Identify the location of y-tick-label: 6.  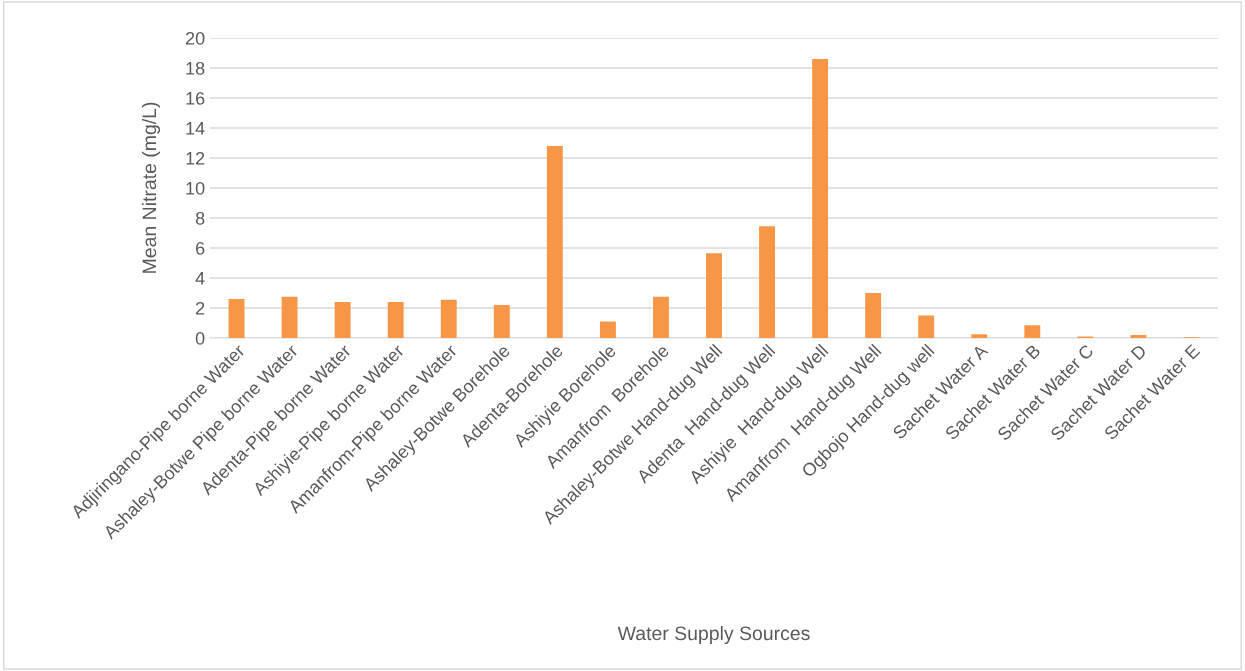
(200, 248).